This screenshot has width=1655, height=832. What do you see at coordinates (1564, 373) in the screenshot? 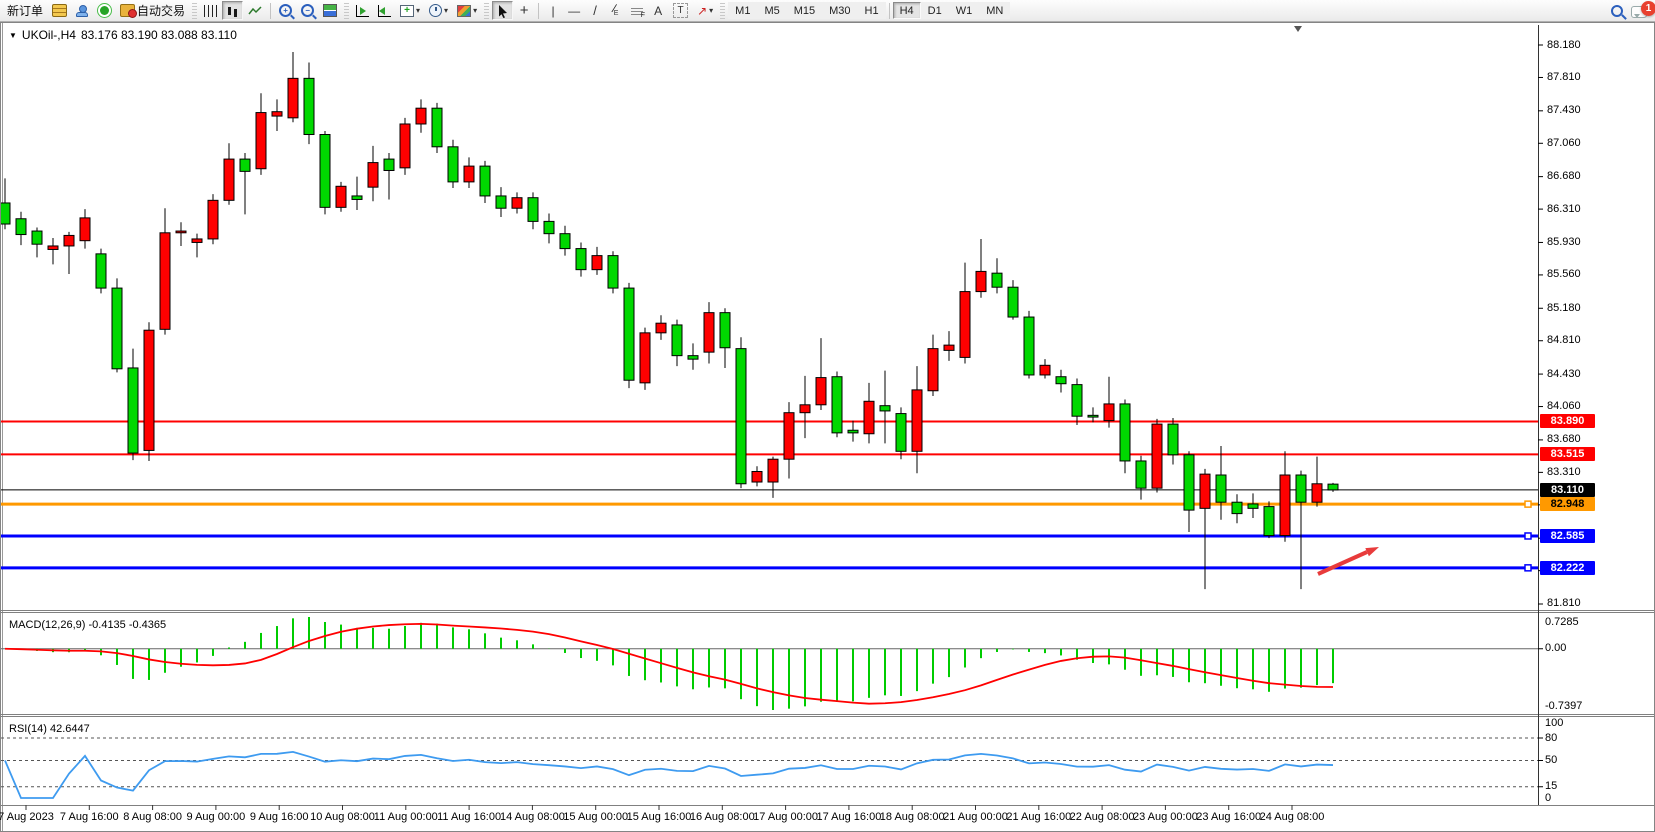
I see `price-axis-label: 84.430` at bounding box center [1564, 373].